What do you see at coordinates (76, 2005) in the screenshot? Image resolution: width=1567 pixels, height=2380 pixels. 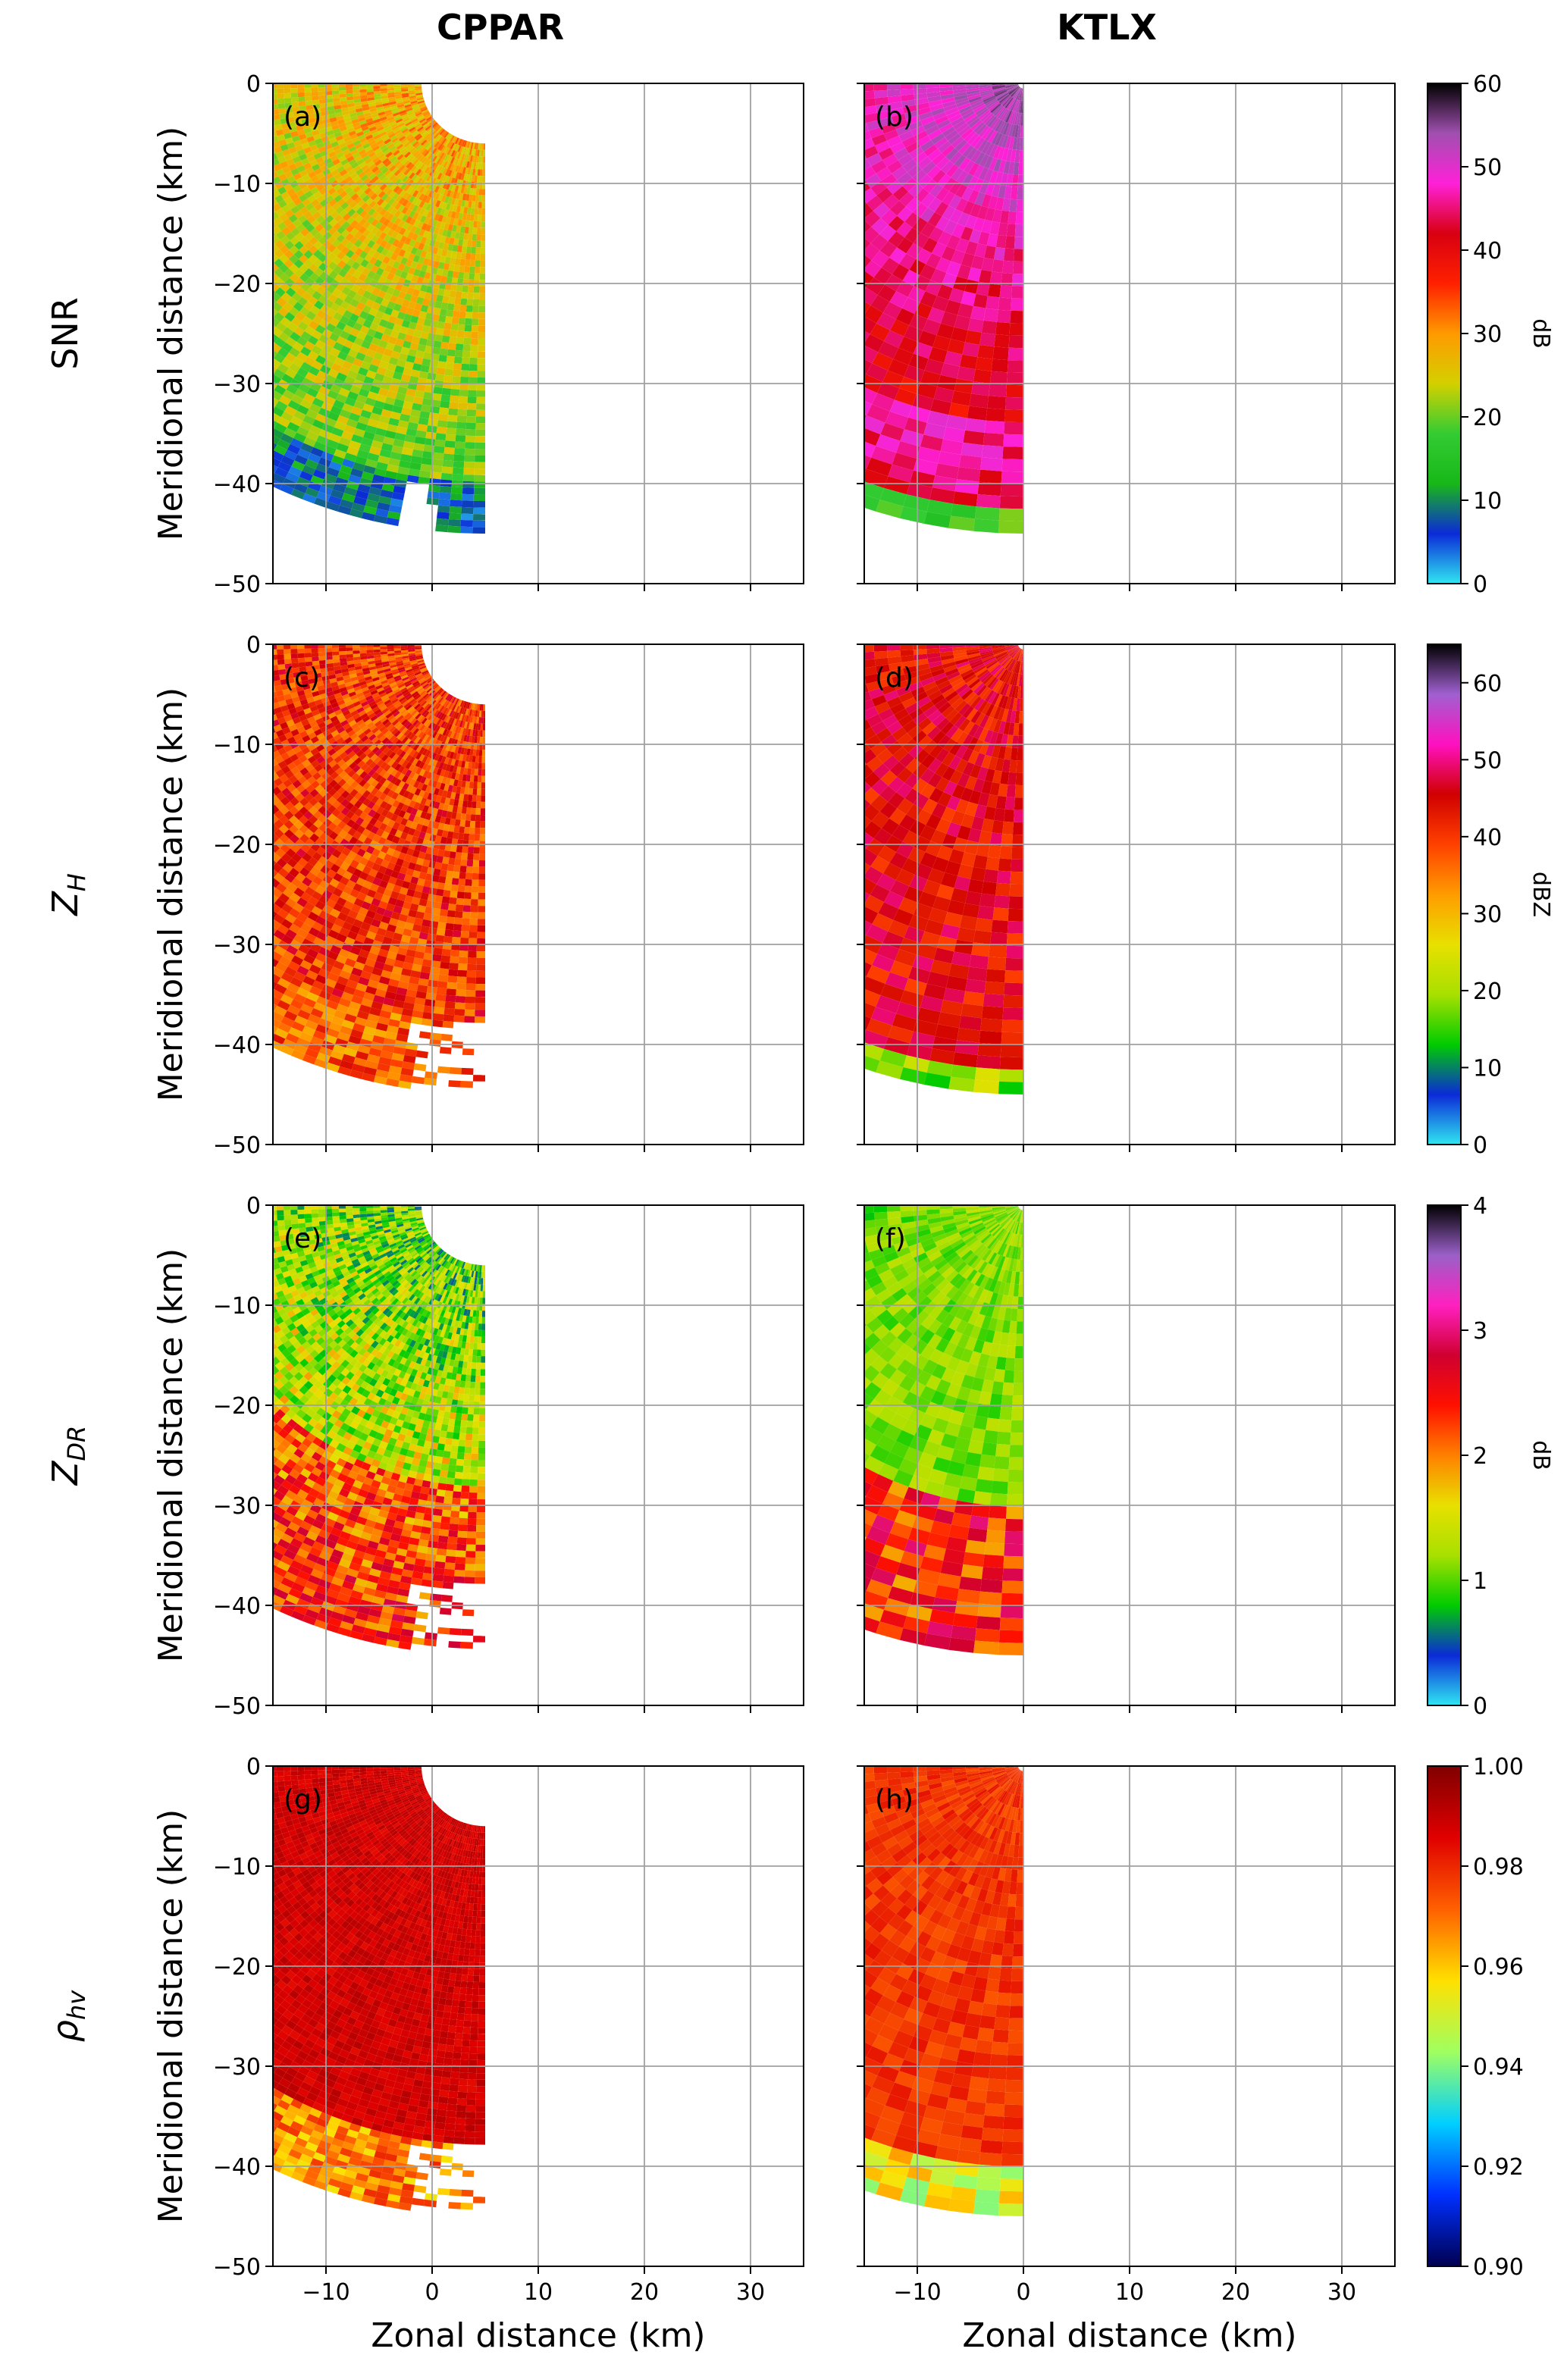 I see `row-label-rhohv-sub: hv` at bounding box center [76, 2005].